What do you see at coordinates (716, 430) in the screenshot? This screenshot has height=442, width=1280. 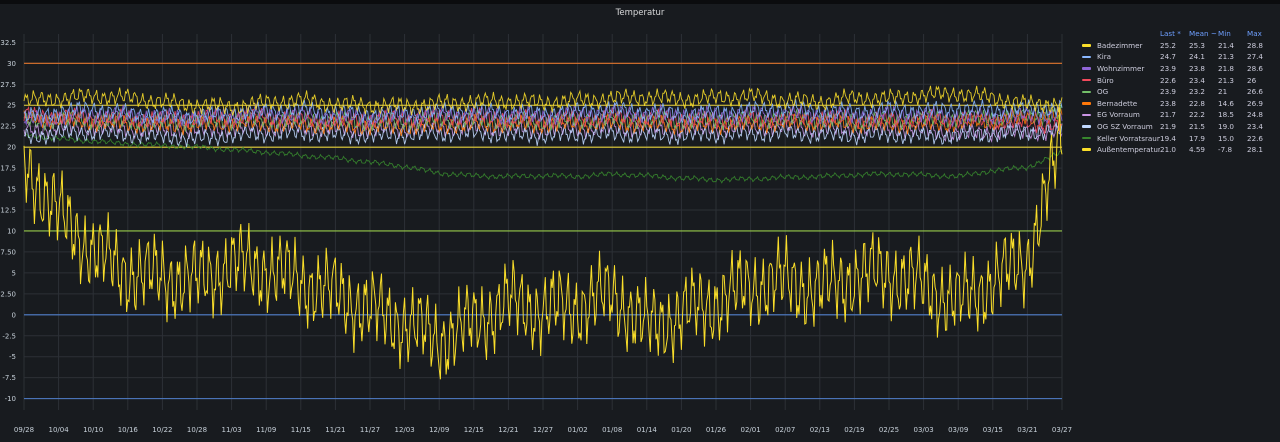 I see `x-tick-label: 01/26` at bounding box center [716, 430].